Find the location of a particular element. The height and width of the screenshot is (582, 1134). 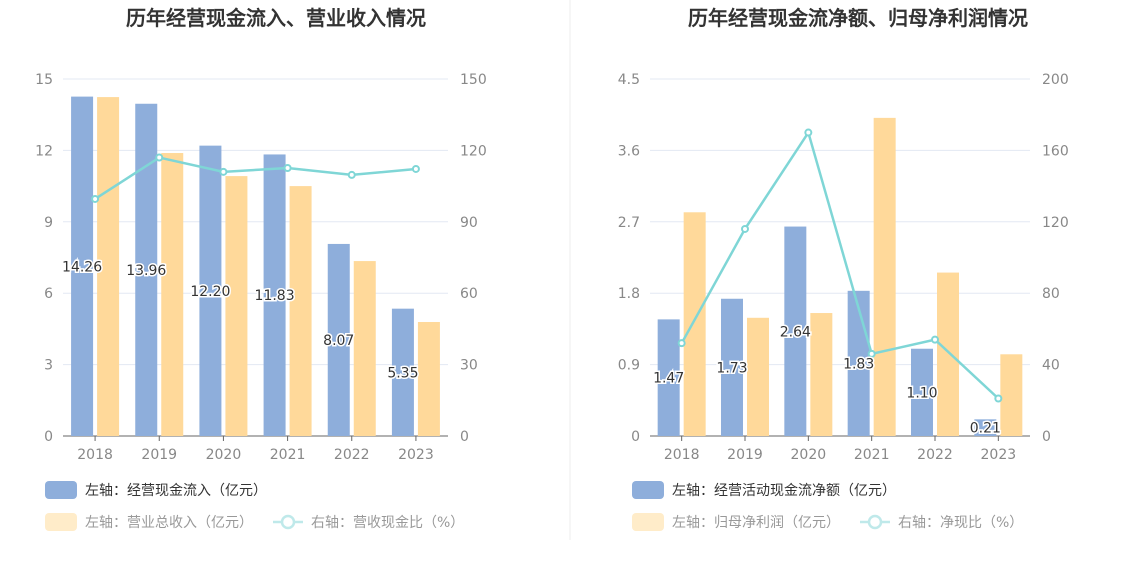

bar-data-label: 0.21 is located at coordinates (985, 429).